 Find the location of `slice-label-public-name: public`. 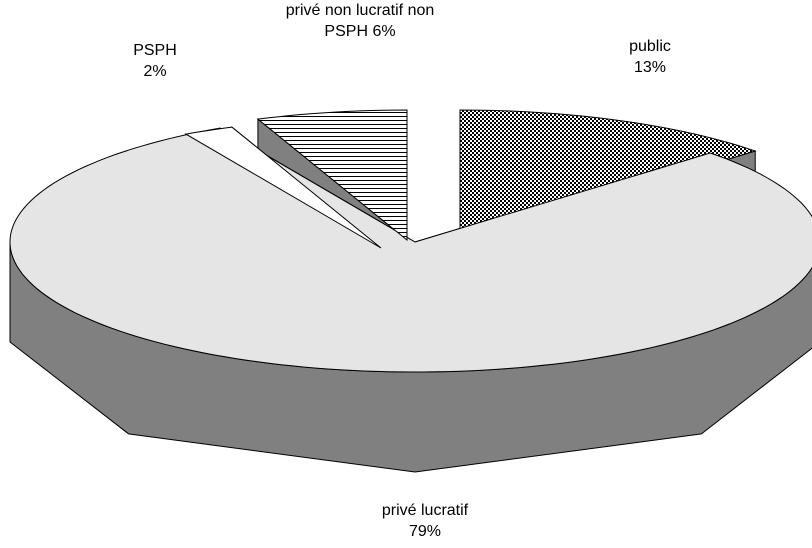

slice-label-public-name: public is located at coordinates (650, 46).